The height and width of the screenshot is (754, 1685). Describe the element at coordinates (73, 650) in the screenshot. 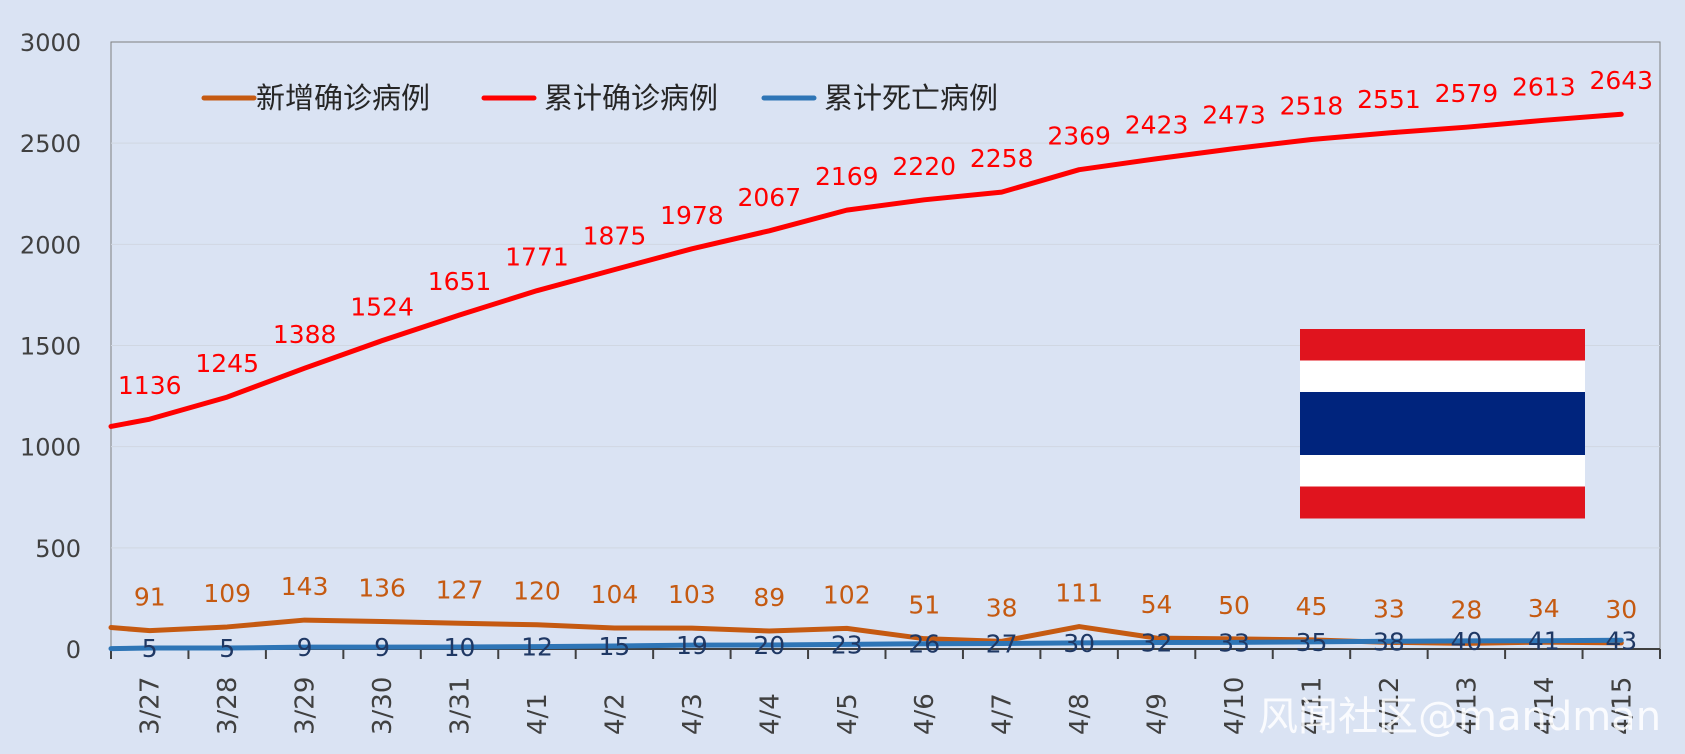

I see `y-tick-label: 0` at that location.